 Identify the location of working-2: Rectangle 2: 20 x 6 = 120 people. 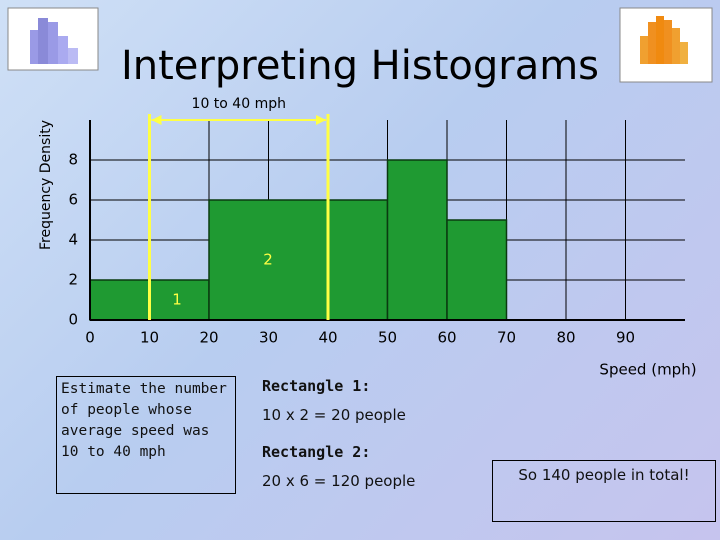
(372, 467).